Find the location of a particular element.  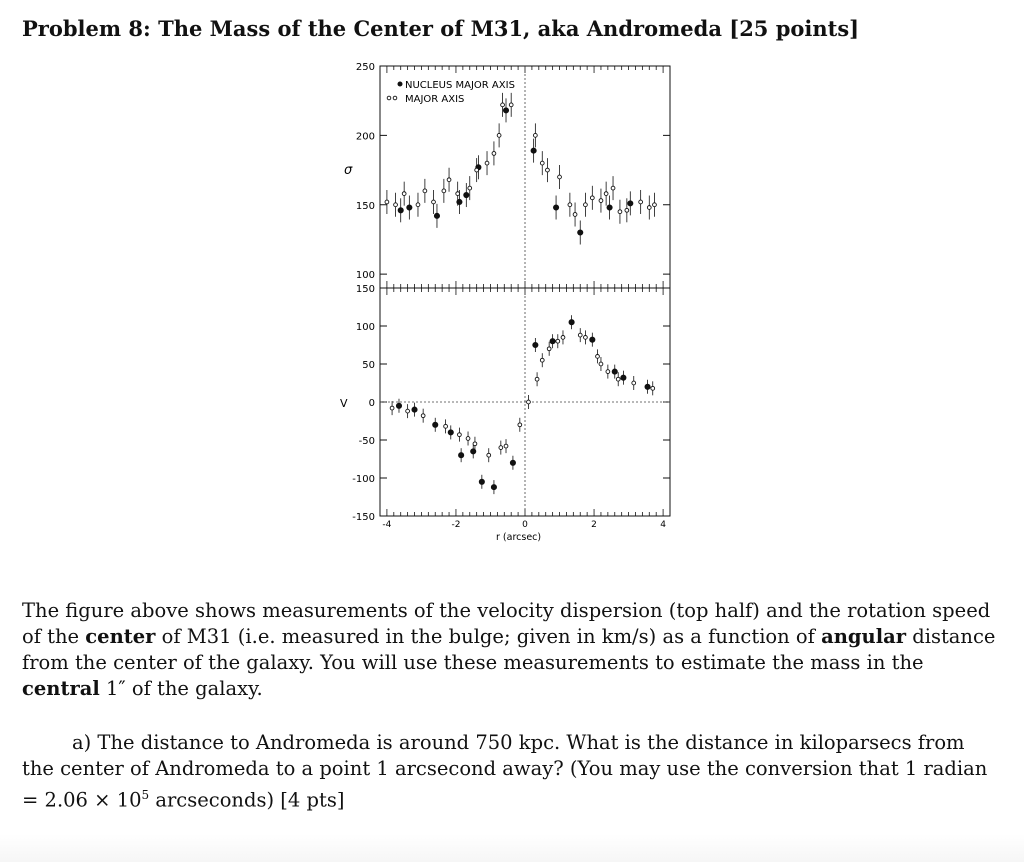

v-ytick-label: -100 is located at coordinates (363, 479).